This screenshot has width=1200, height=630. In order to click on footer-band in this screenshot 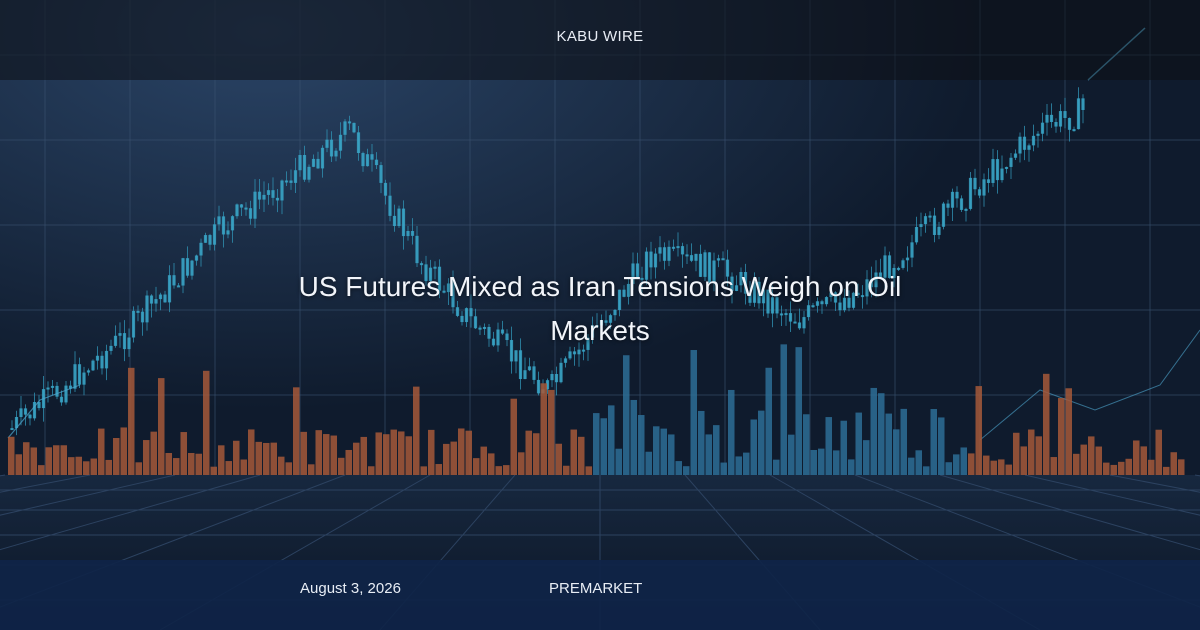, I will do `click(600, 595)`.